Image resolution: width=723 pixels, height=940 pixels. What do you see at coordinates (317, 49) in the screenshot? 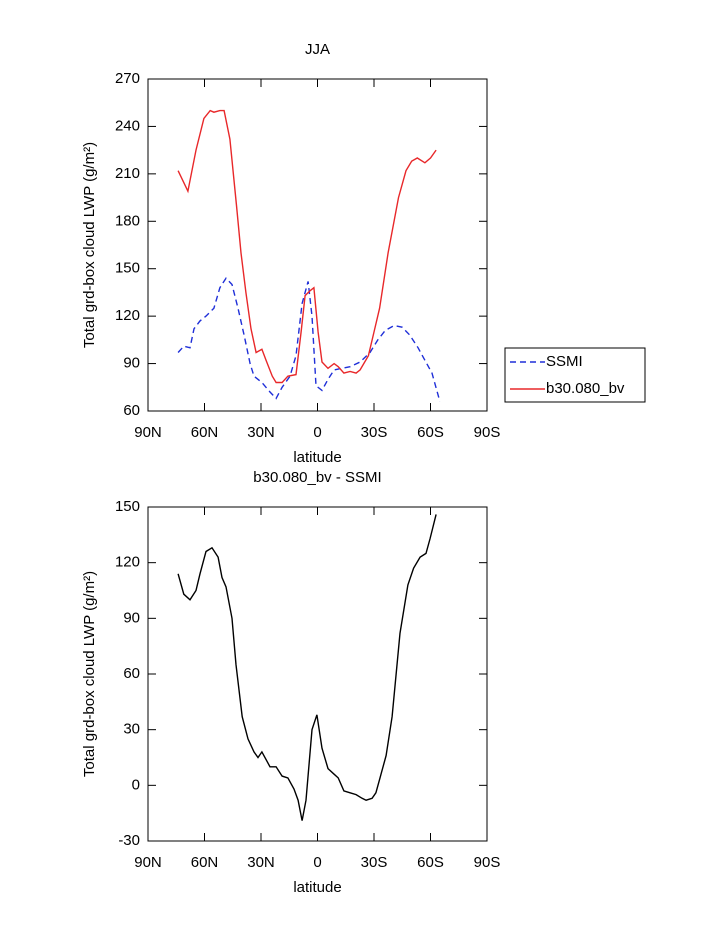
I see `chart-title: JJA` at bounding box center [317, 49].